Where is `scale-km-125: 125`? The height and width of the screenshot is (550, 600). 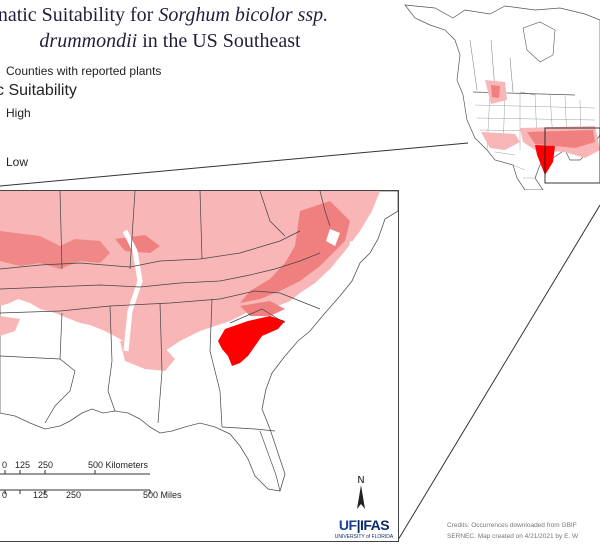 scale-km-125: 125 is located at coordinates (23, 465).